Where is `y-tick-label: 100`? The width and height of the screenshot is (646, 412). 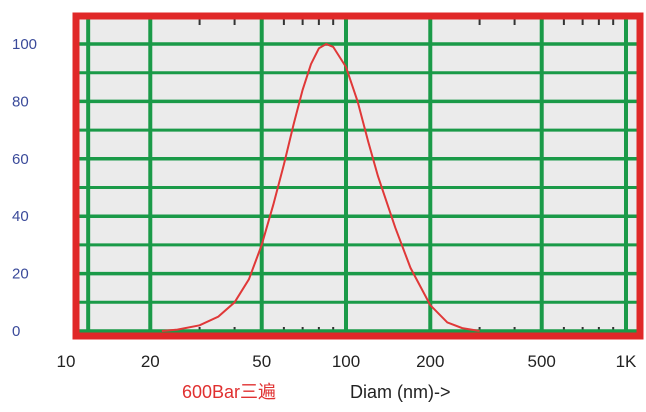
y-tick-label: 100 is located at coordinates (24, 44).